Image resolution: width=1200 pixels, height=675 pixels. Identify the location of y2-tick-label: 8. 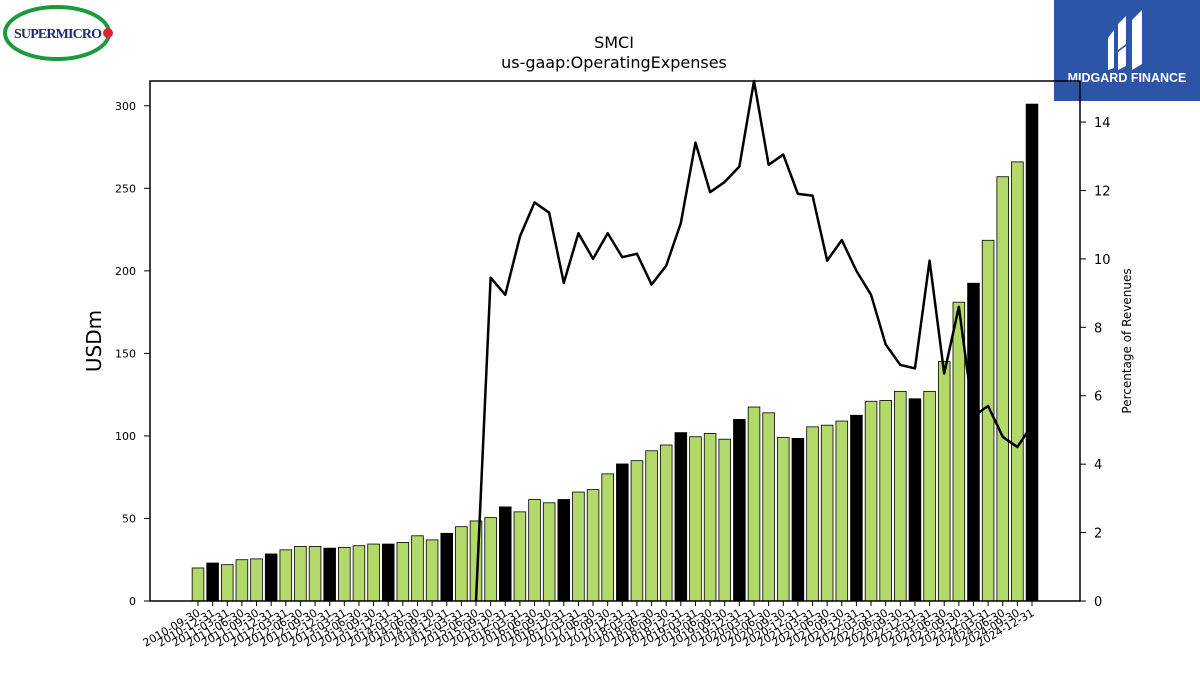
(1098, 328).